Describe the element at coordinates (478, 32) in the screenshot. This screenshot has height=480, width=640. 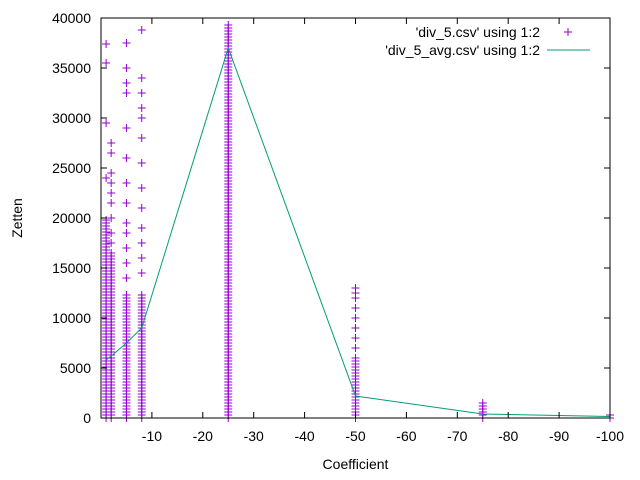
I see `legend-label-scatter: 'div_5.csv' using 1:2` at that location.